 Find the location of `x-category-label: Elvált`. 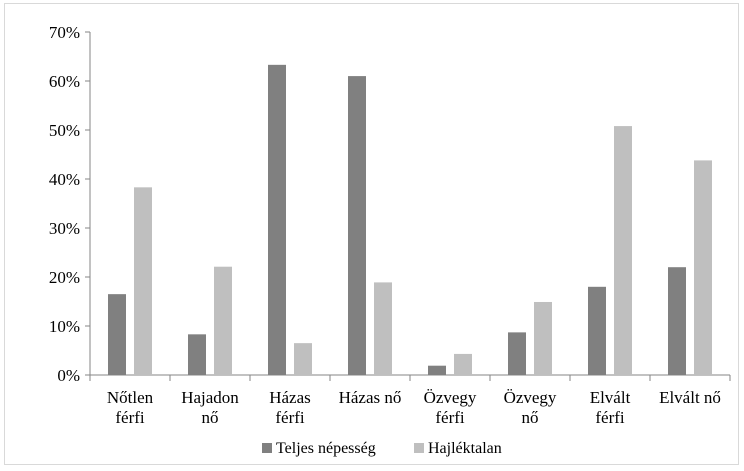

x-category-label: Elvált is located at coordinates (610, 397).